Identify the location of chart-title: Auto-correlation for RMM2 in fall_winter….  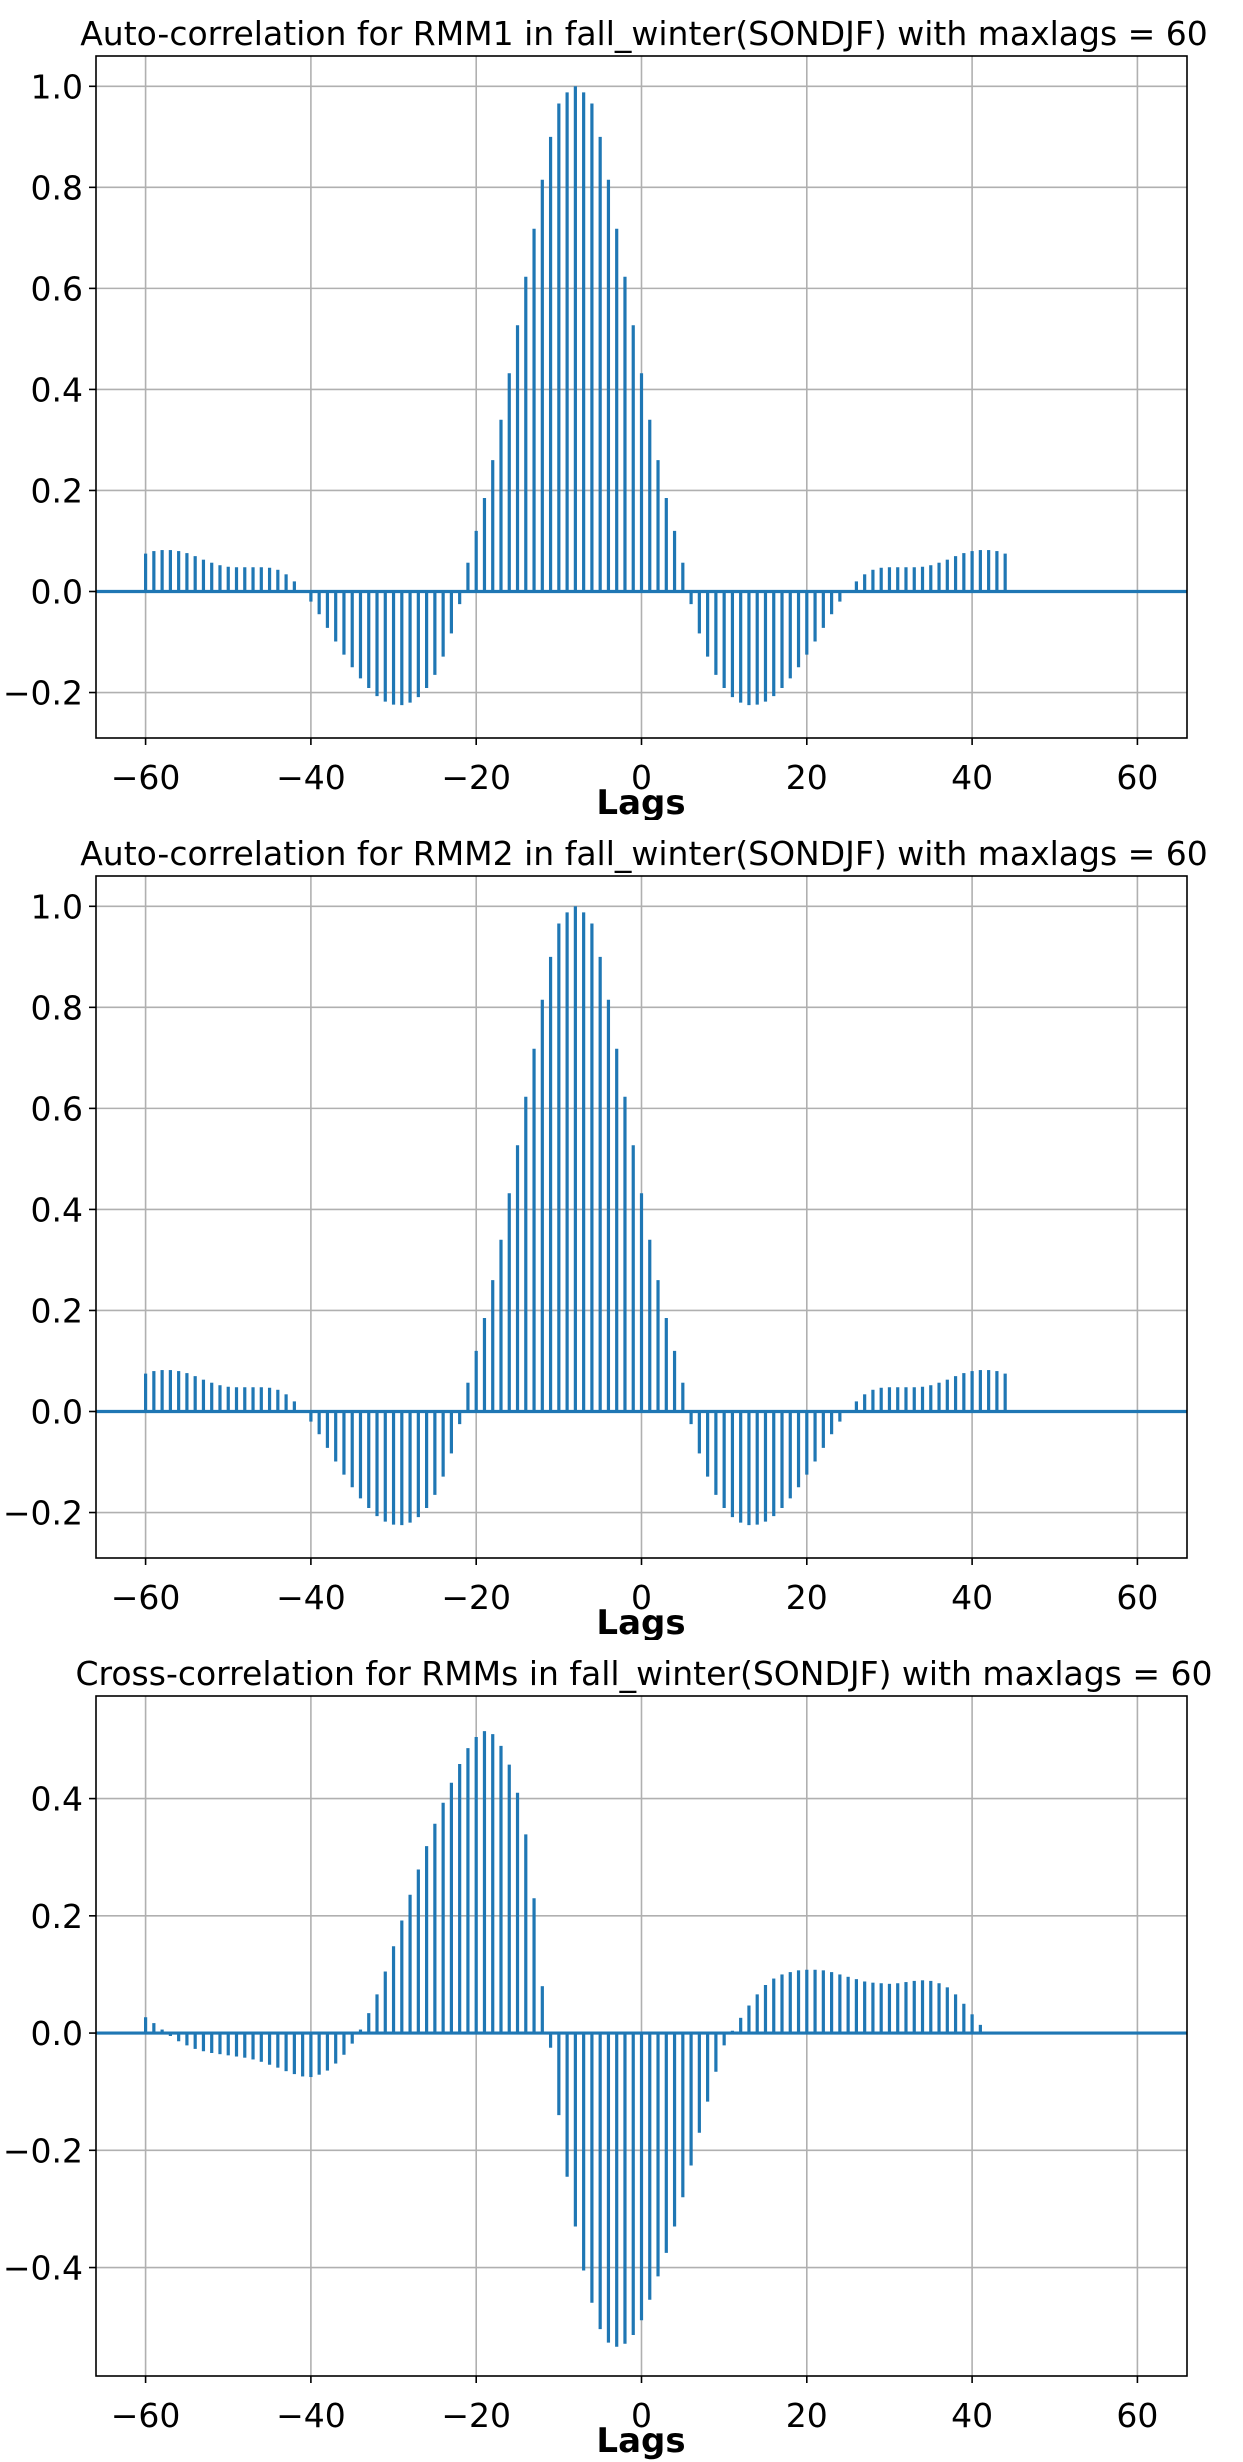
(644, 853).